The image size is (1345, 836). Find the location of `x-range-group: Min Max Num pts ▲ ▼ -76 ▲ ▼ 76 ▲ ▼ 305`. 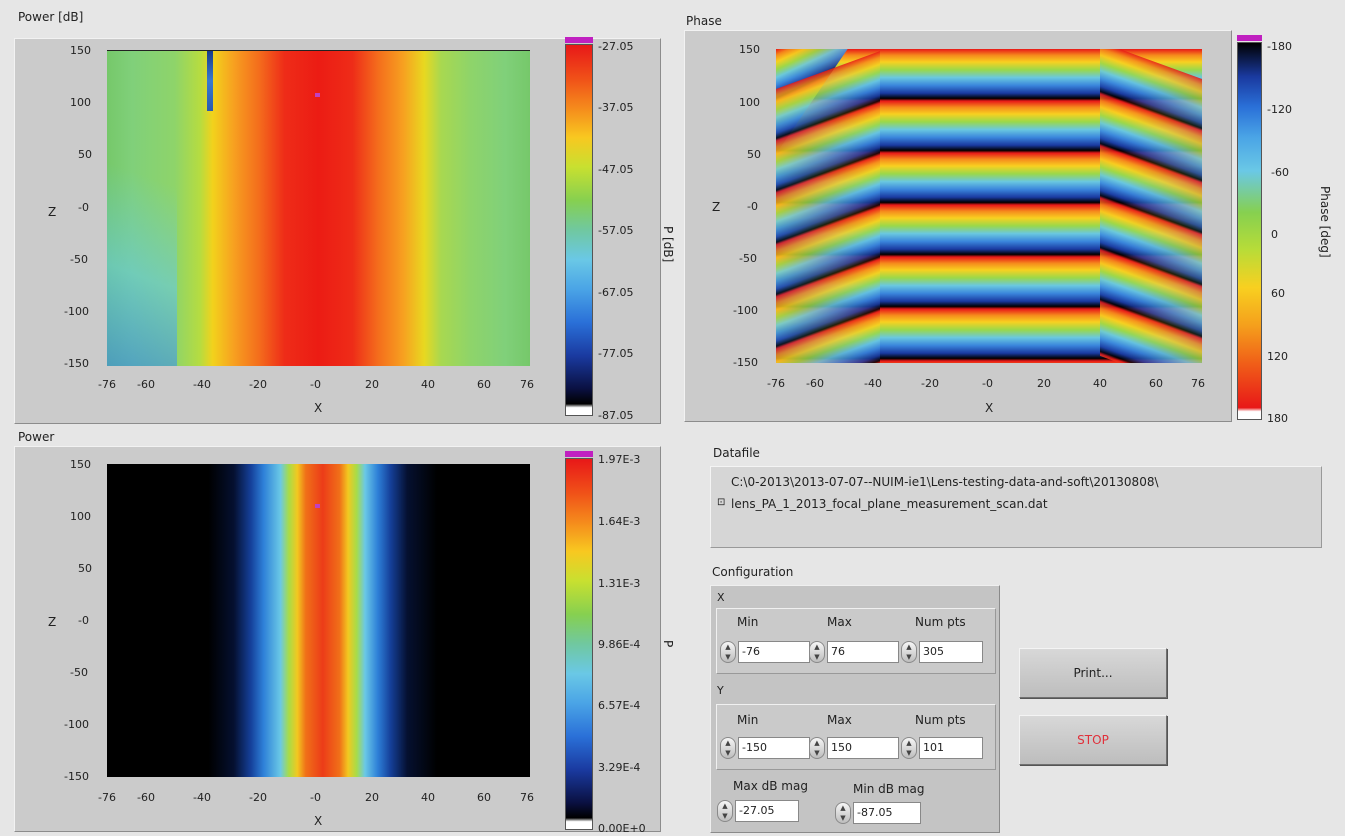

x-range-group: Min Max Num pts ▲ ▼ -76 ▲ ▼ 76 ▲ ▼ 305 is located at coordinates (856, 641).